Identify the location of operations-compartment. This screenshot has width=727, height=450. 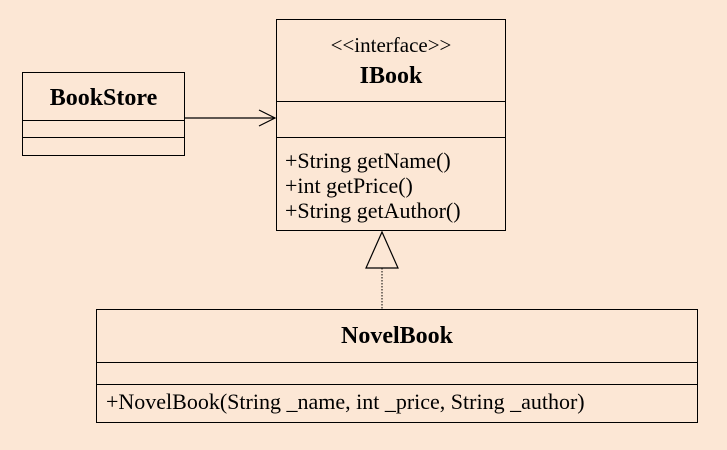
(103, 146).